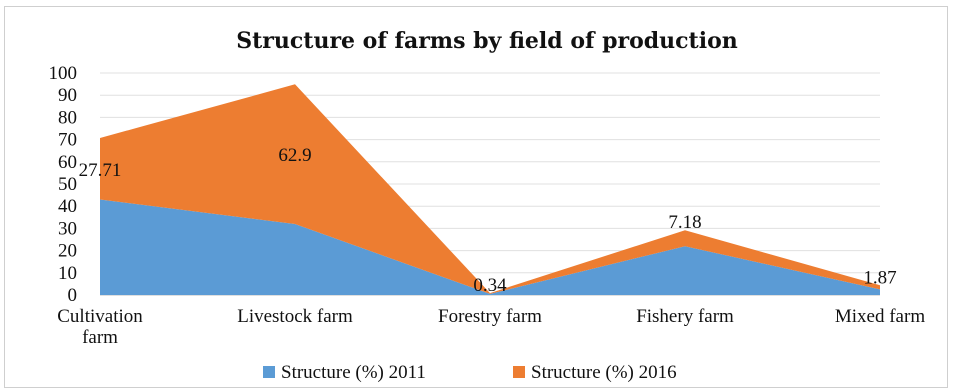 This screenshot has height=391, width=954. Describe the element at coordinates (100, 327) in the screenshot. I see `x-tick-label: Cultivation farm` at that location.